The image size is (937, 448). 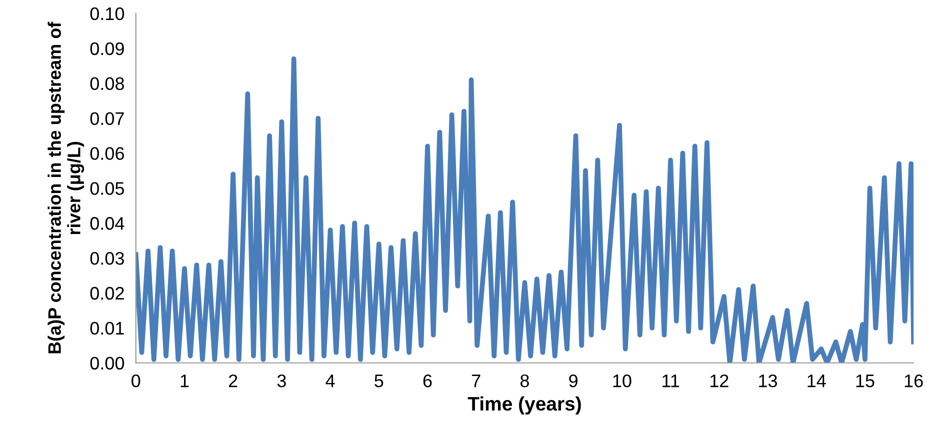 What do you see at coordinates (107, 49) in the screenshot?
I see `y-tick-label: 0.09` at bounding box center [107, 49].